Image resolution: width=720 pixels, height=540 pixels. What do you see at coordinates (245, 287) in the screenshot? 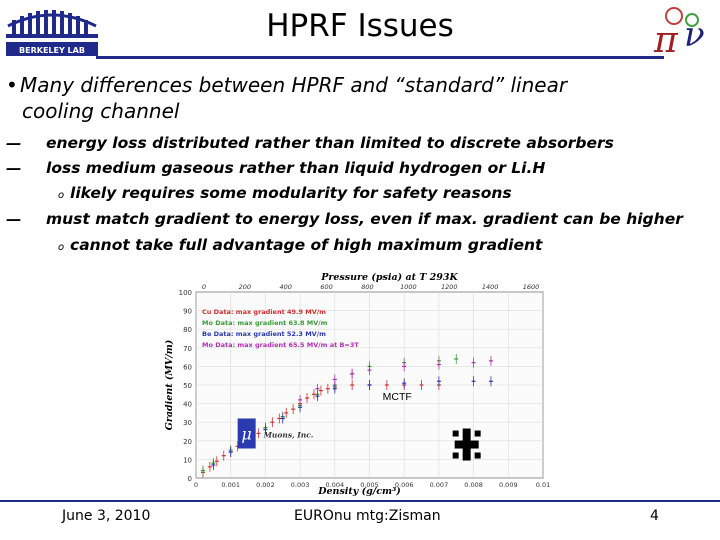
I see `top-tick-label: 200` at bounding box center [245, 287].